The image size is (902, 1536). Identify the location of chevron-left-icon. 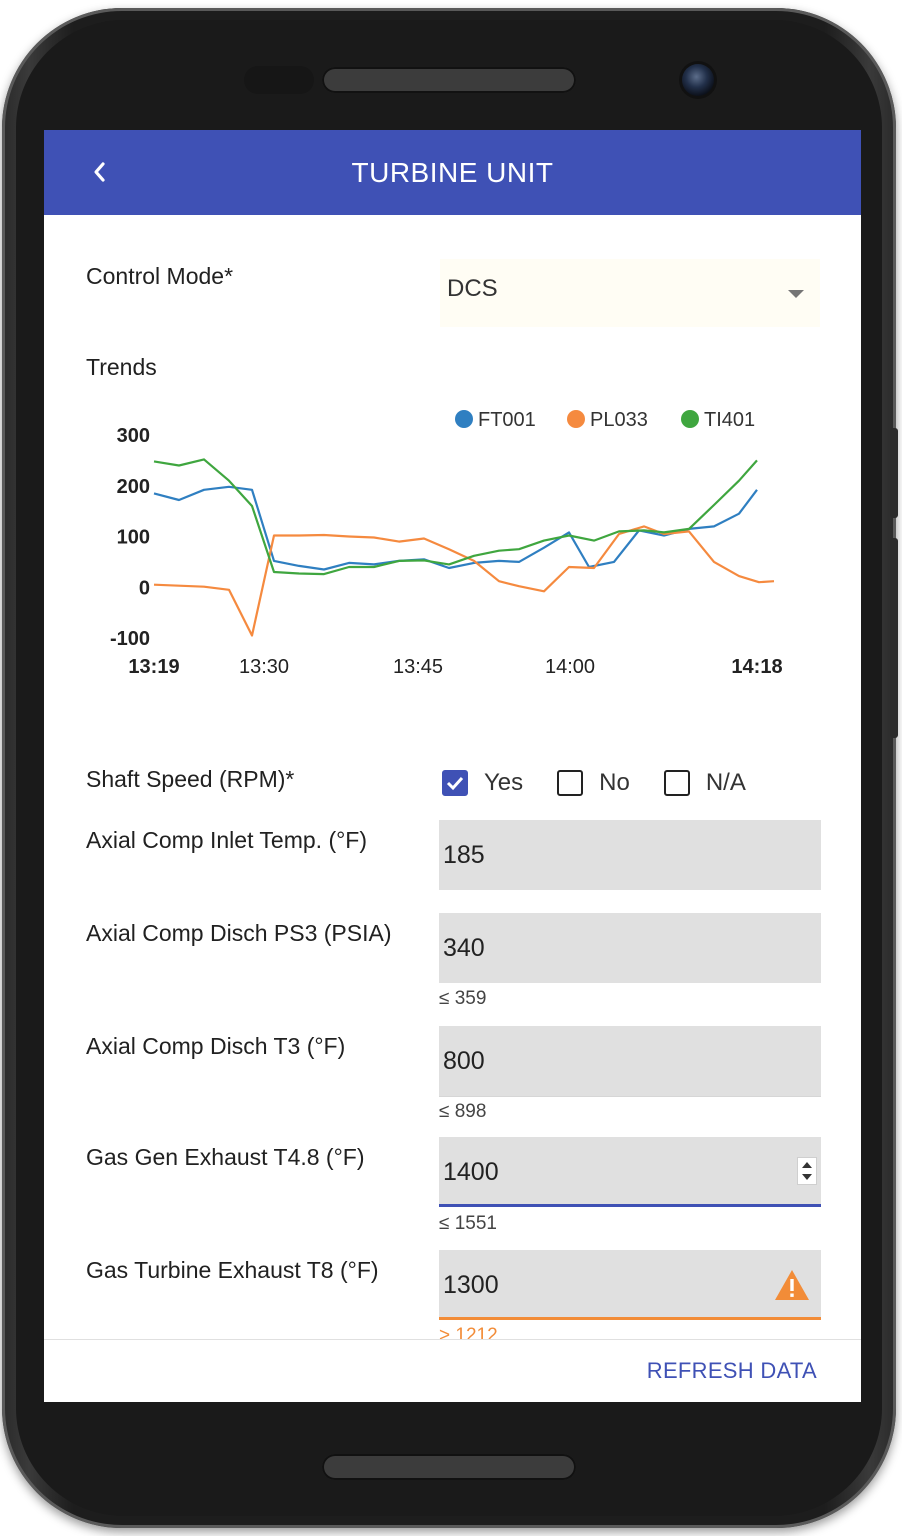
(99, 172).